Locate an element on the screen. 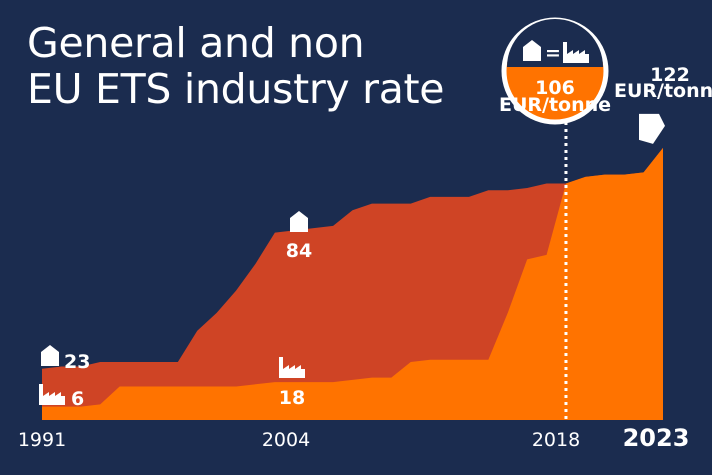 The height and width of the screenshot is (475, 712). data-label-ets-1991: 6 is located at coordinates (77, 399).